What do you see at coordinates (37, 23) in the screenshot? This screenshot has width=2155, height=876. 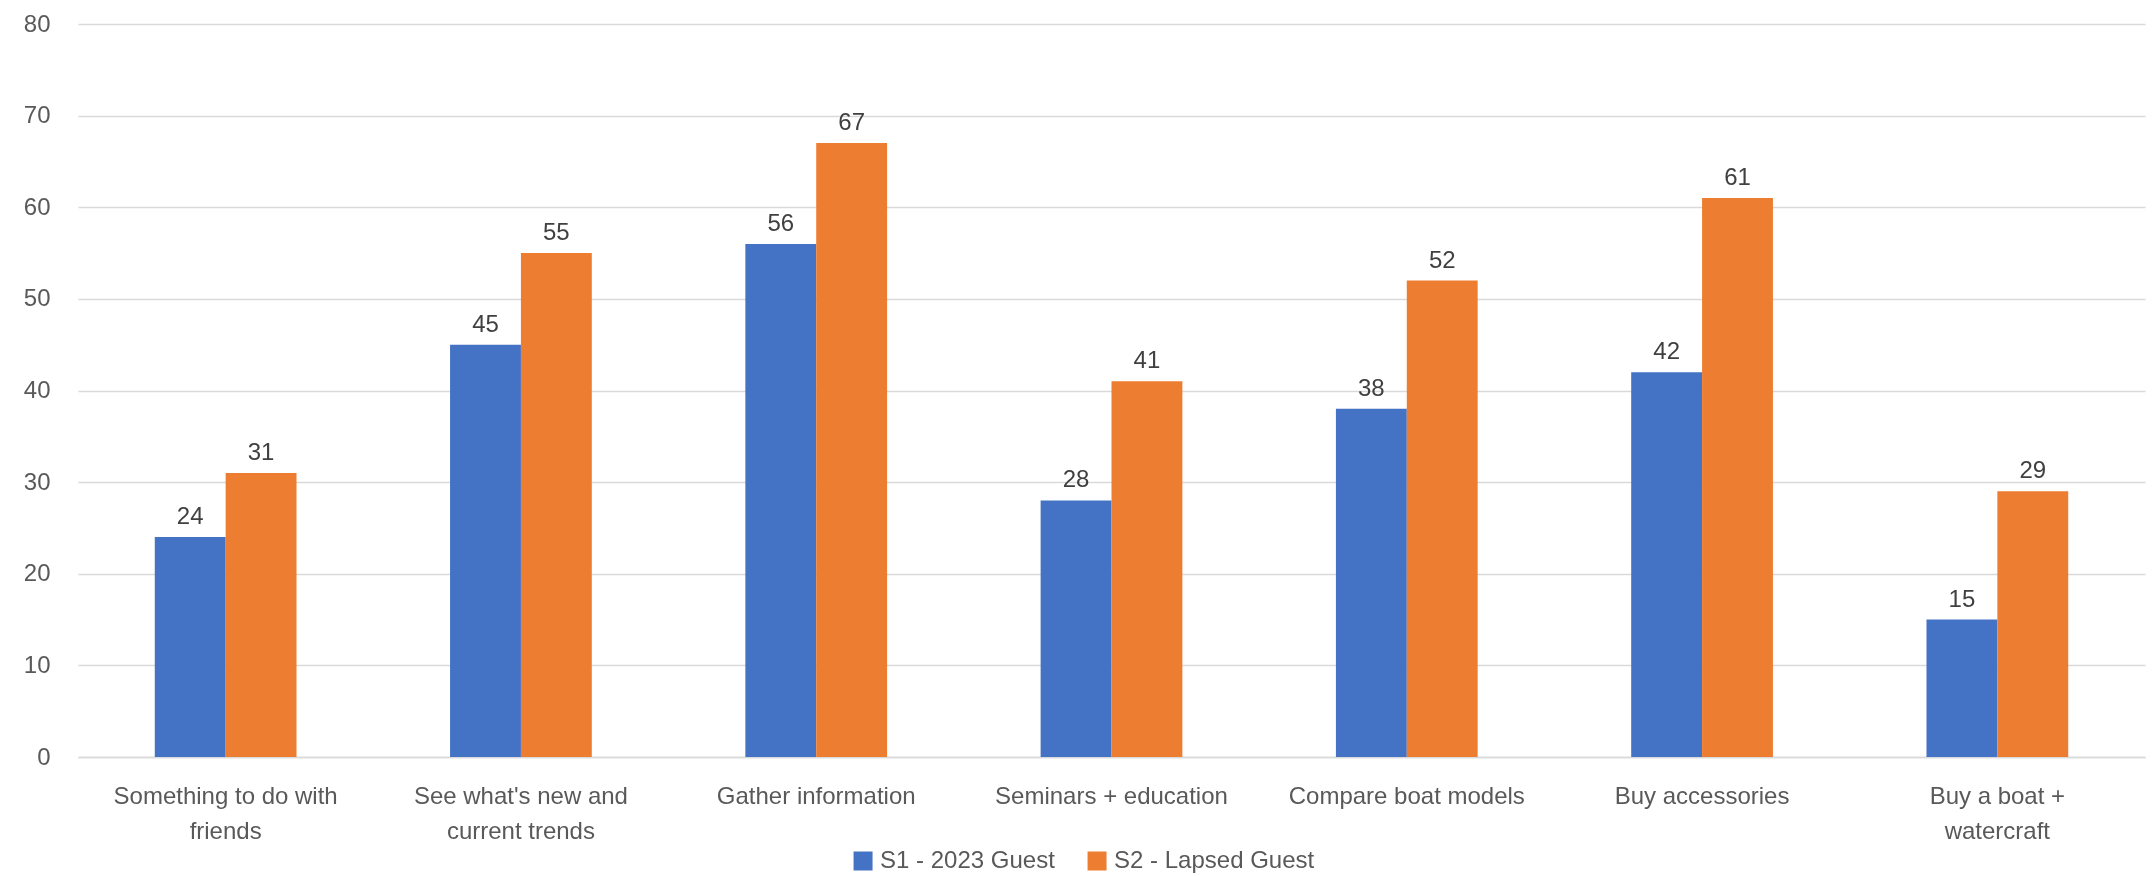 I see `y-tick-label: 80` at bounding box center [37, 23].